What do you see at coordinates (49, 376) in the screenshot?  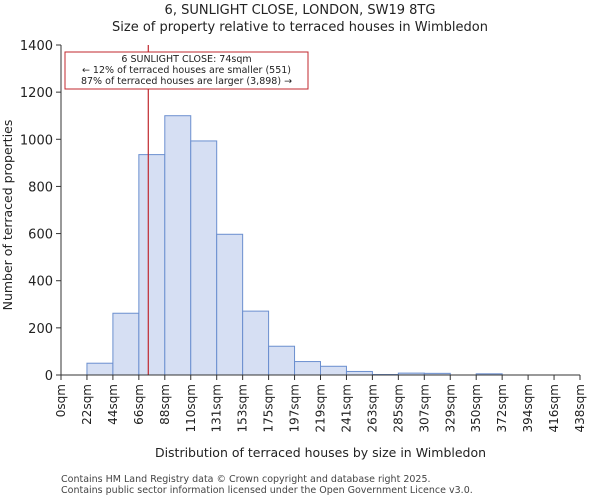 I see `y-tick-label: 0` at bounding box center [49, 376].